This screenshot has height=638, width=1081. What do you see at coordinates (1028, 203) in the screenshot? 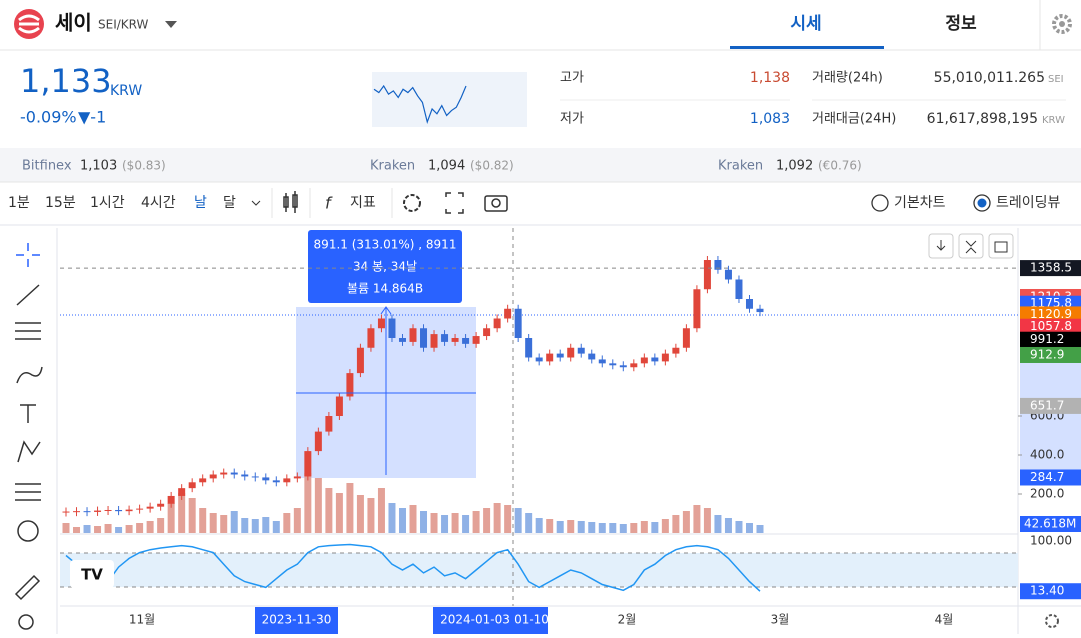
I see `chart-mode: 트레이딩뷰` at bounding box center [1028, 203].